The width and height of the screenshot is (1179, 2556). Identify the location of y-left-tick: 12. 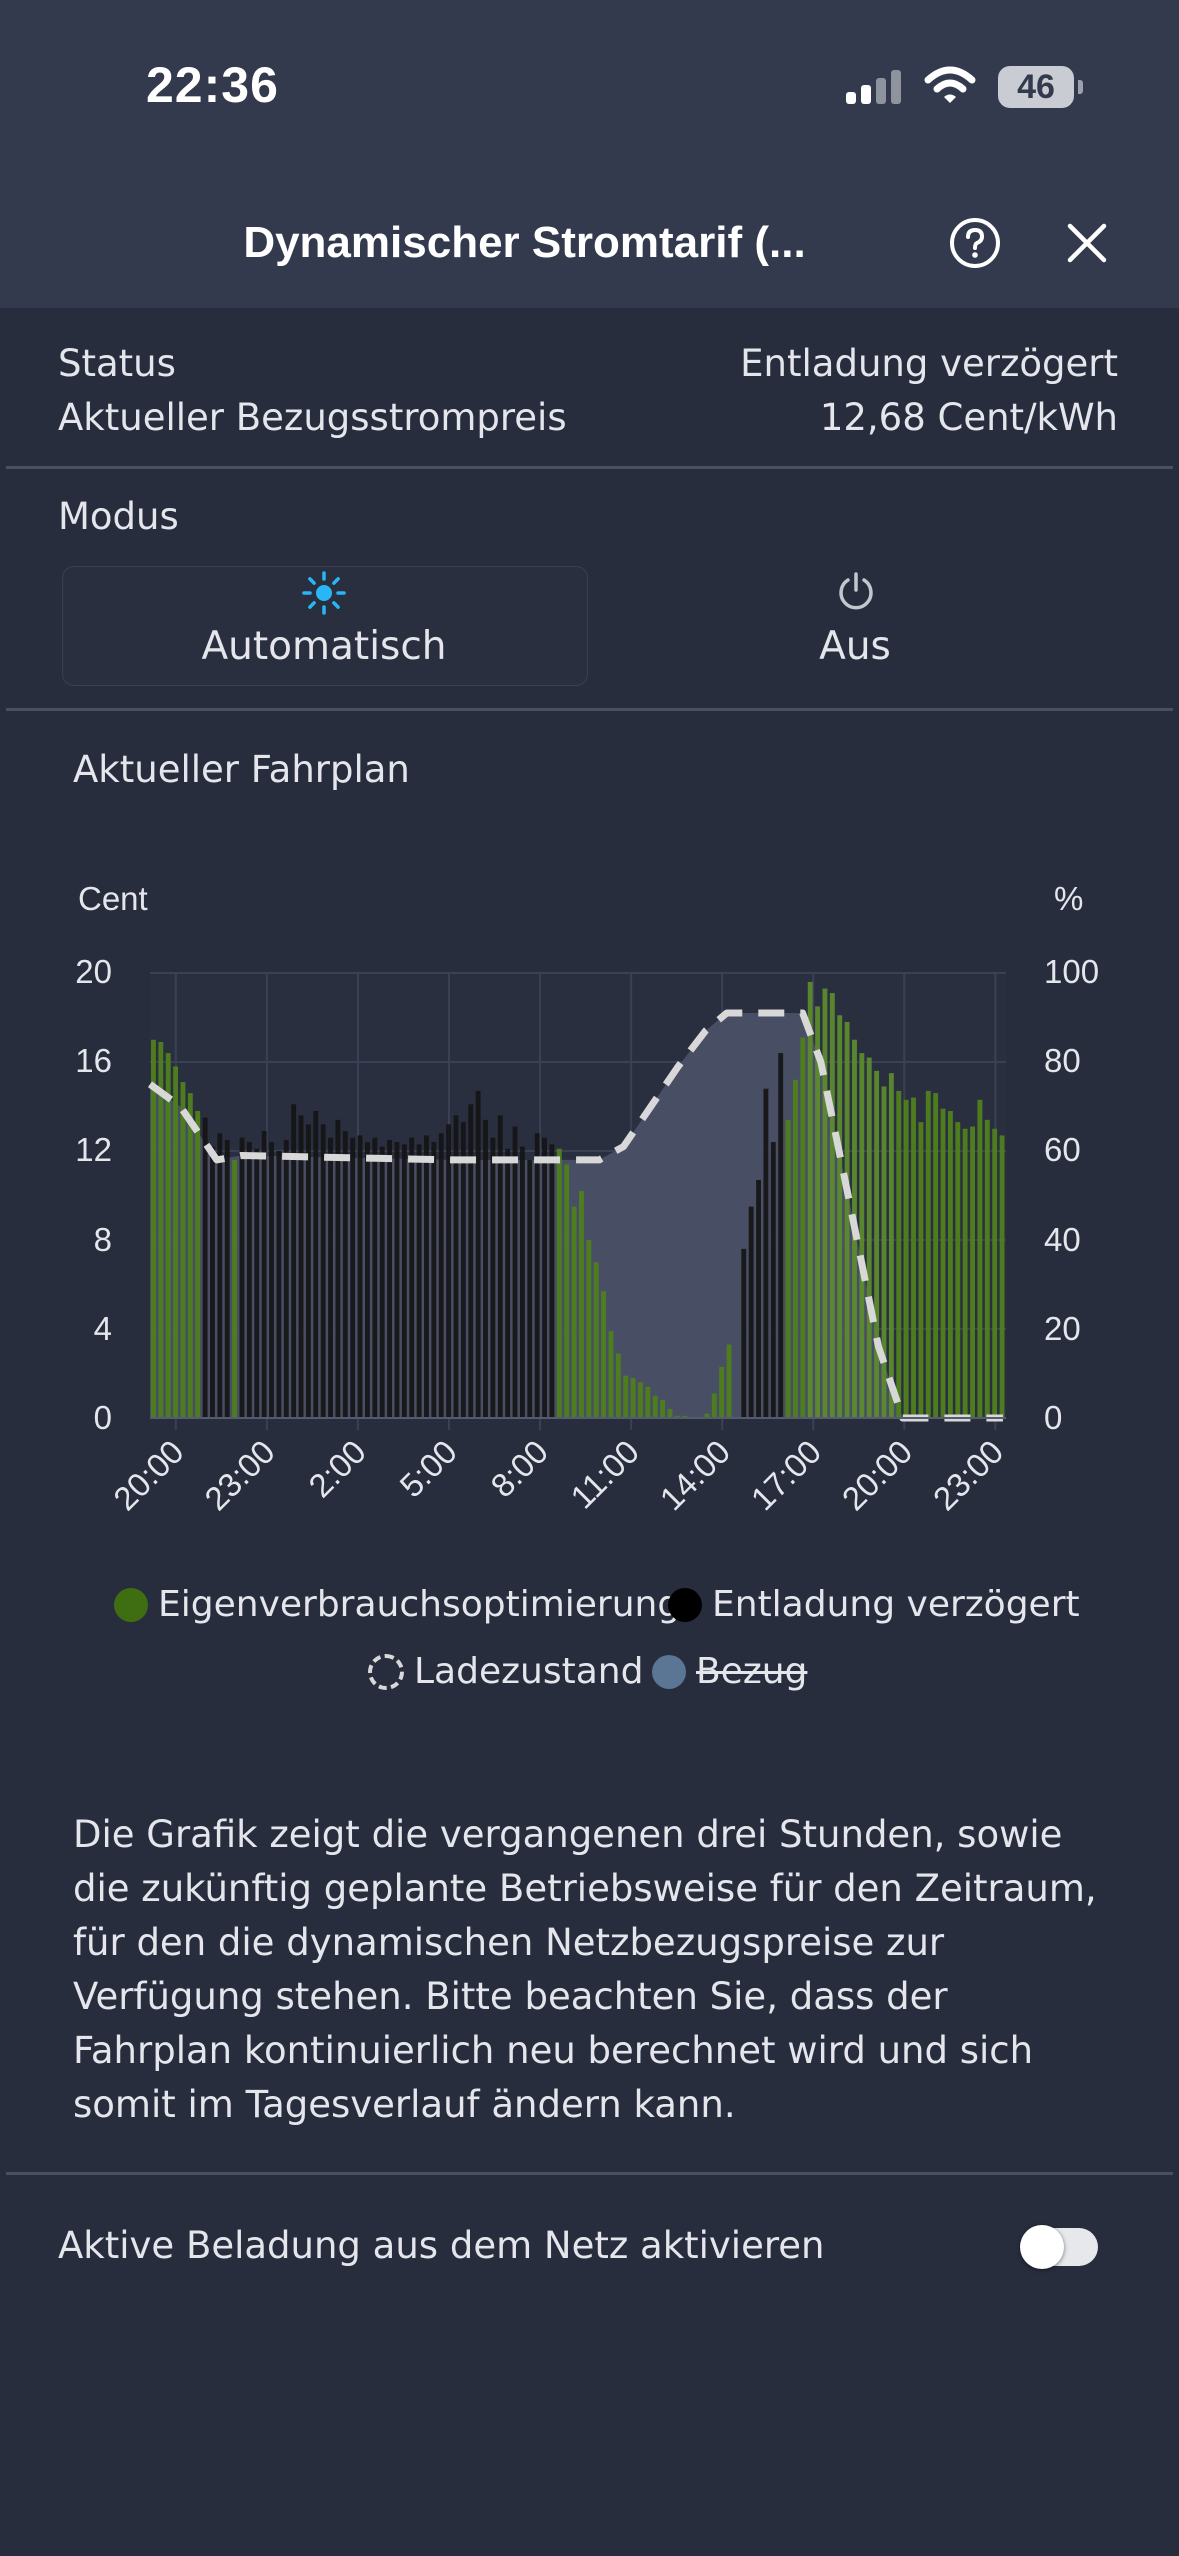
(93, 1149).